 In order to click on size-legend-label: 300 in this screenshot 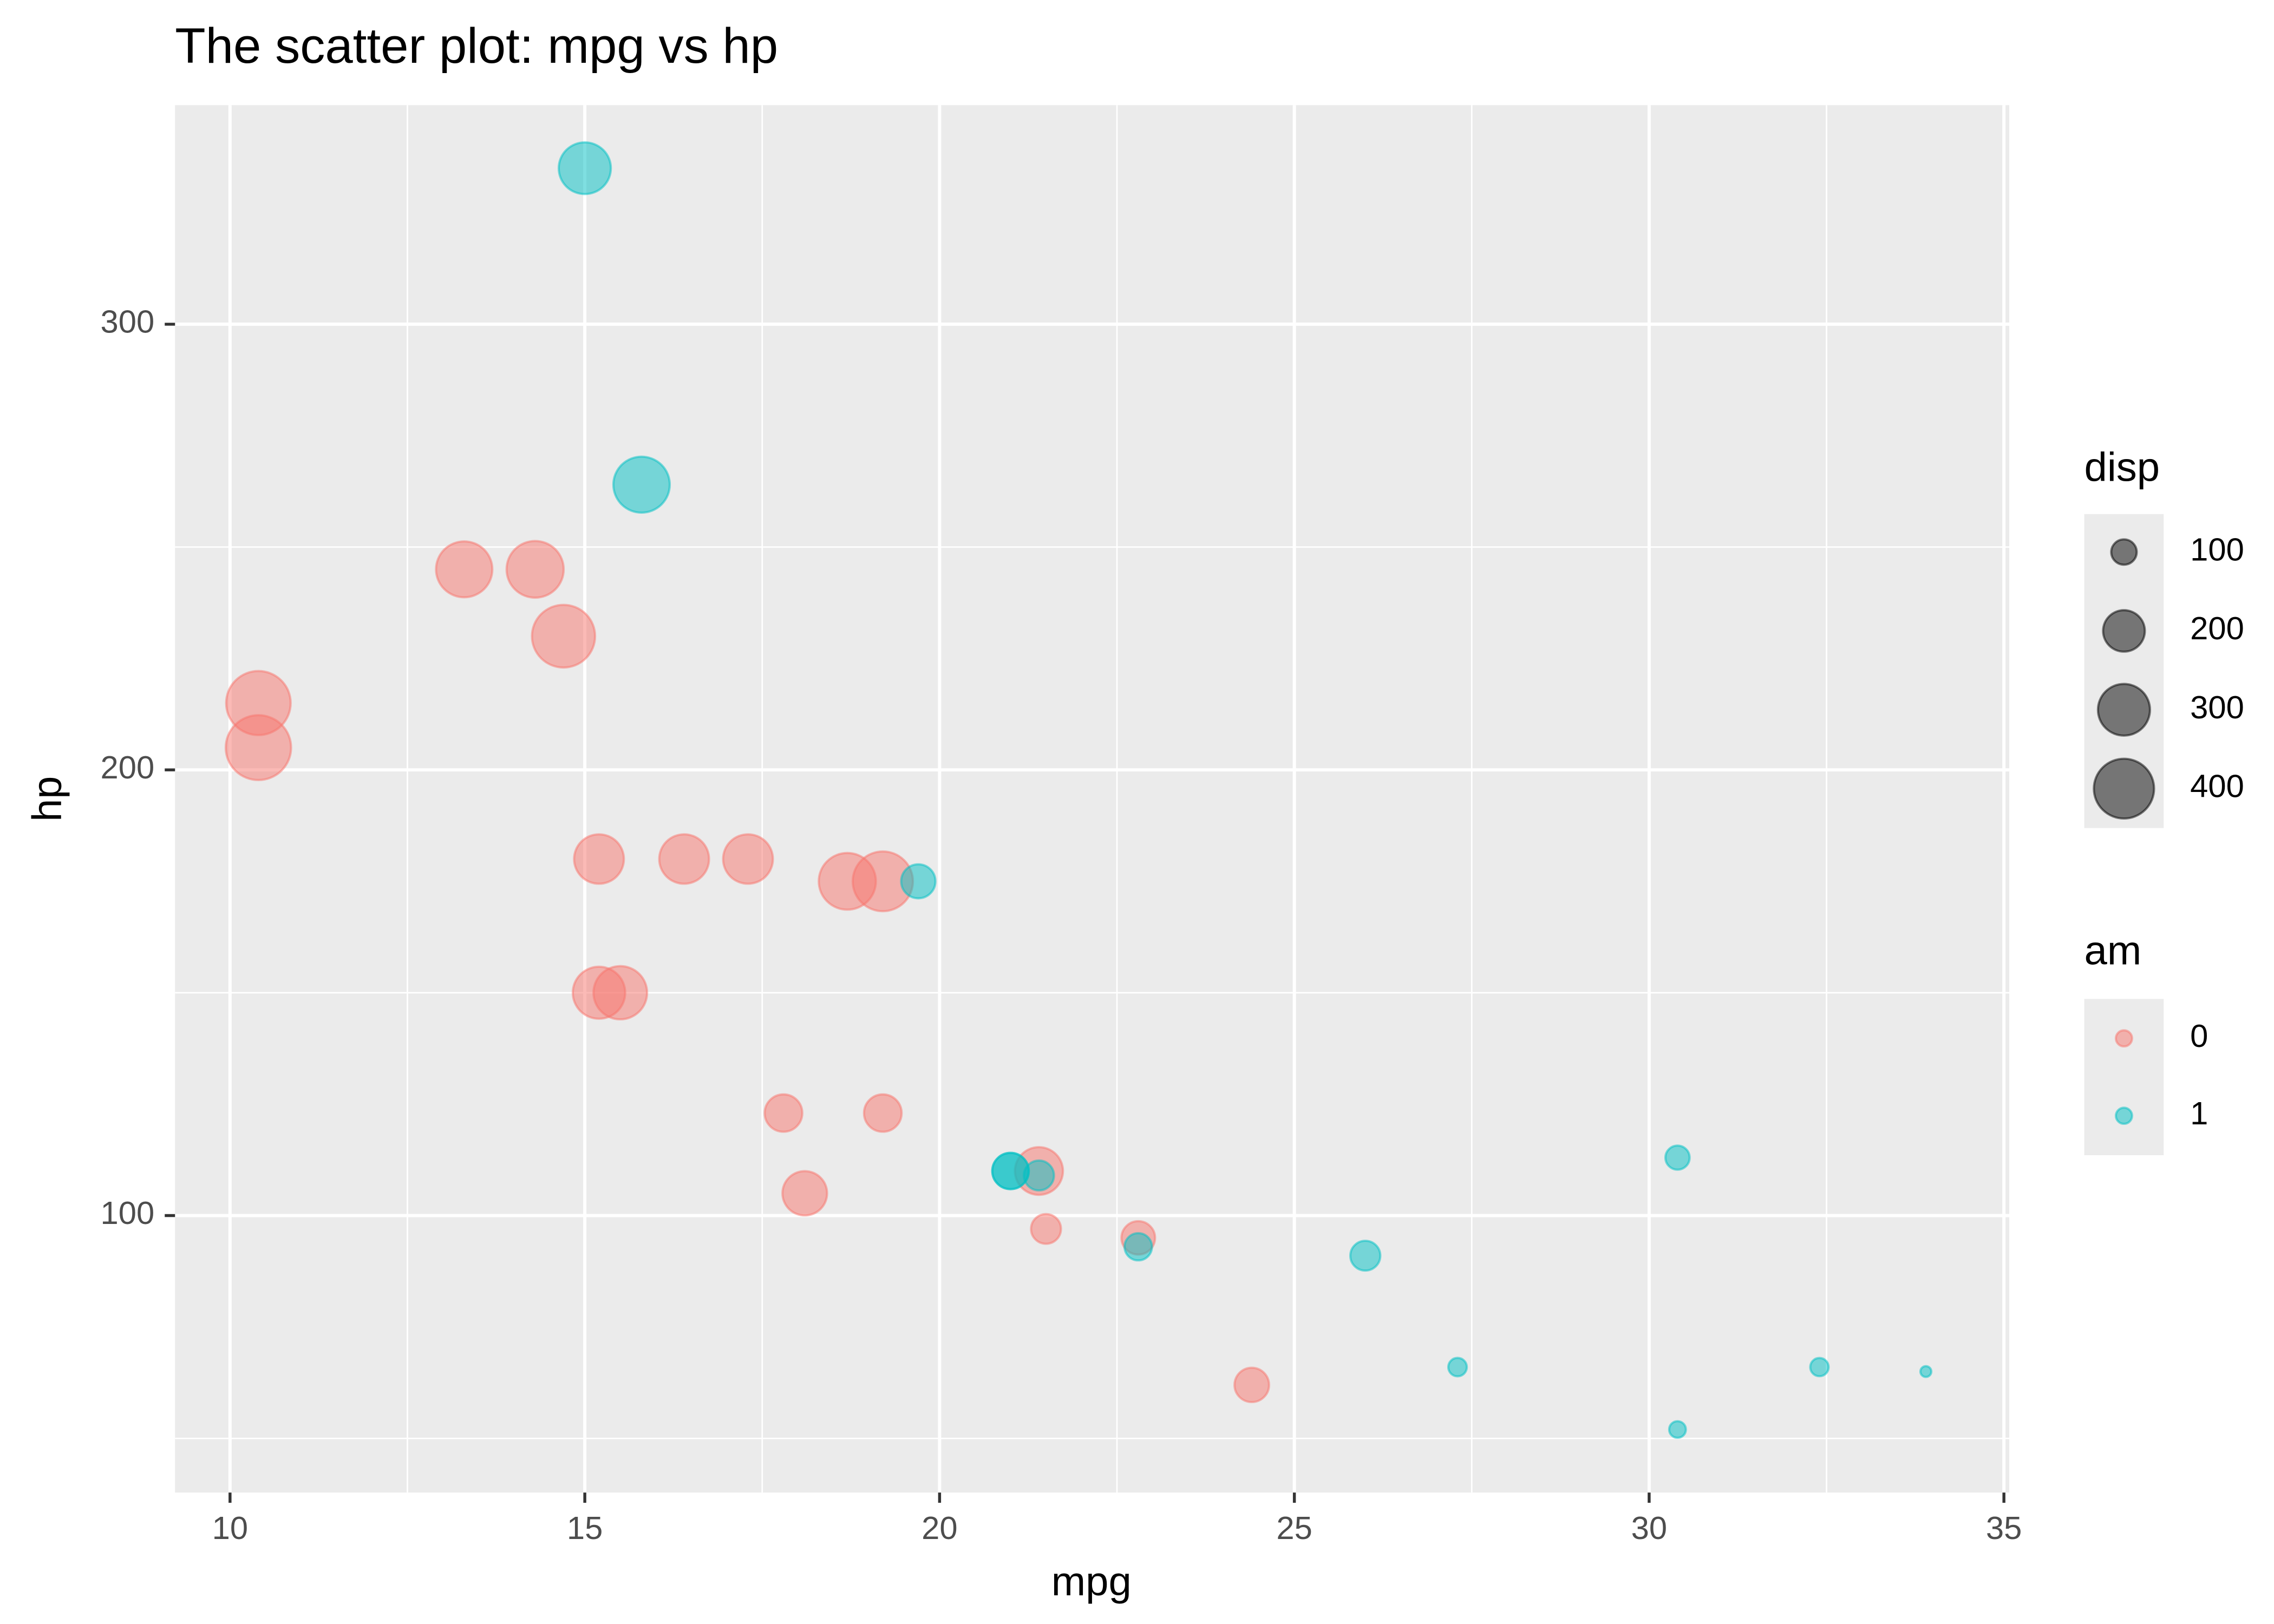, I will do `click(2217, 707)`.